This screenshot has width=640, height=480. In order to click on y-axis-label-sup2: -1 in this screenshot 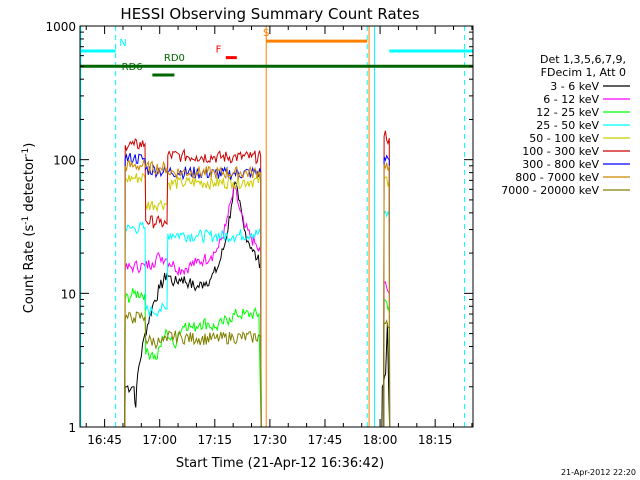, I will do `click(26, 152)`.